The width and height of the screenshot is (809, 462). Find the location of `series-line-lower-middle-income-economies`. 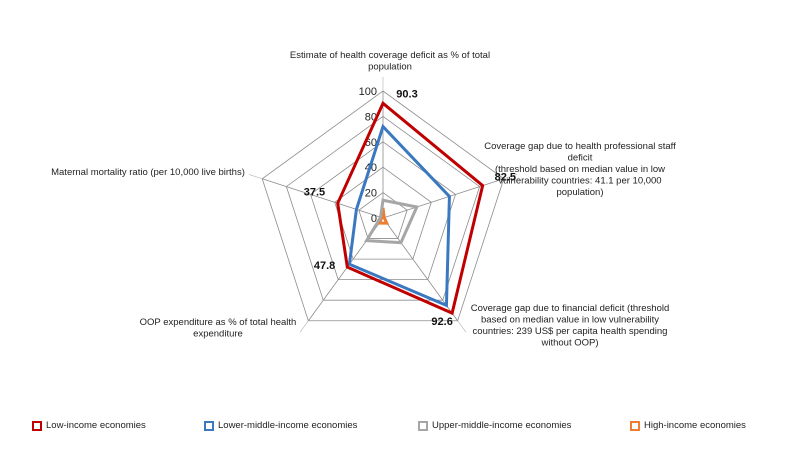

series-line-lower-middle-income-economies is located at coordinates (399, 215).